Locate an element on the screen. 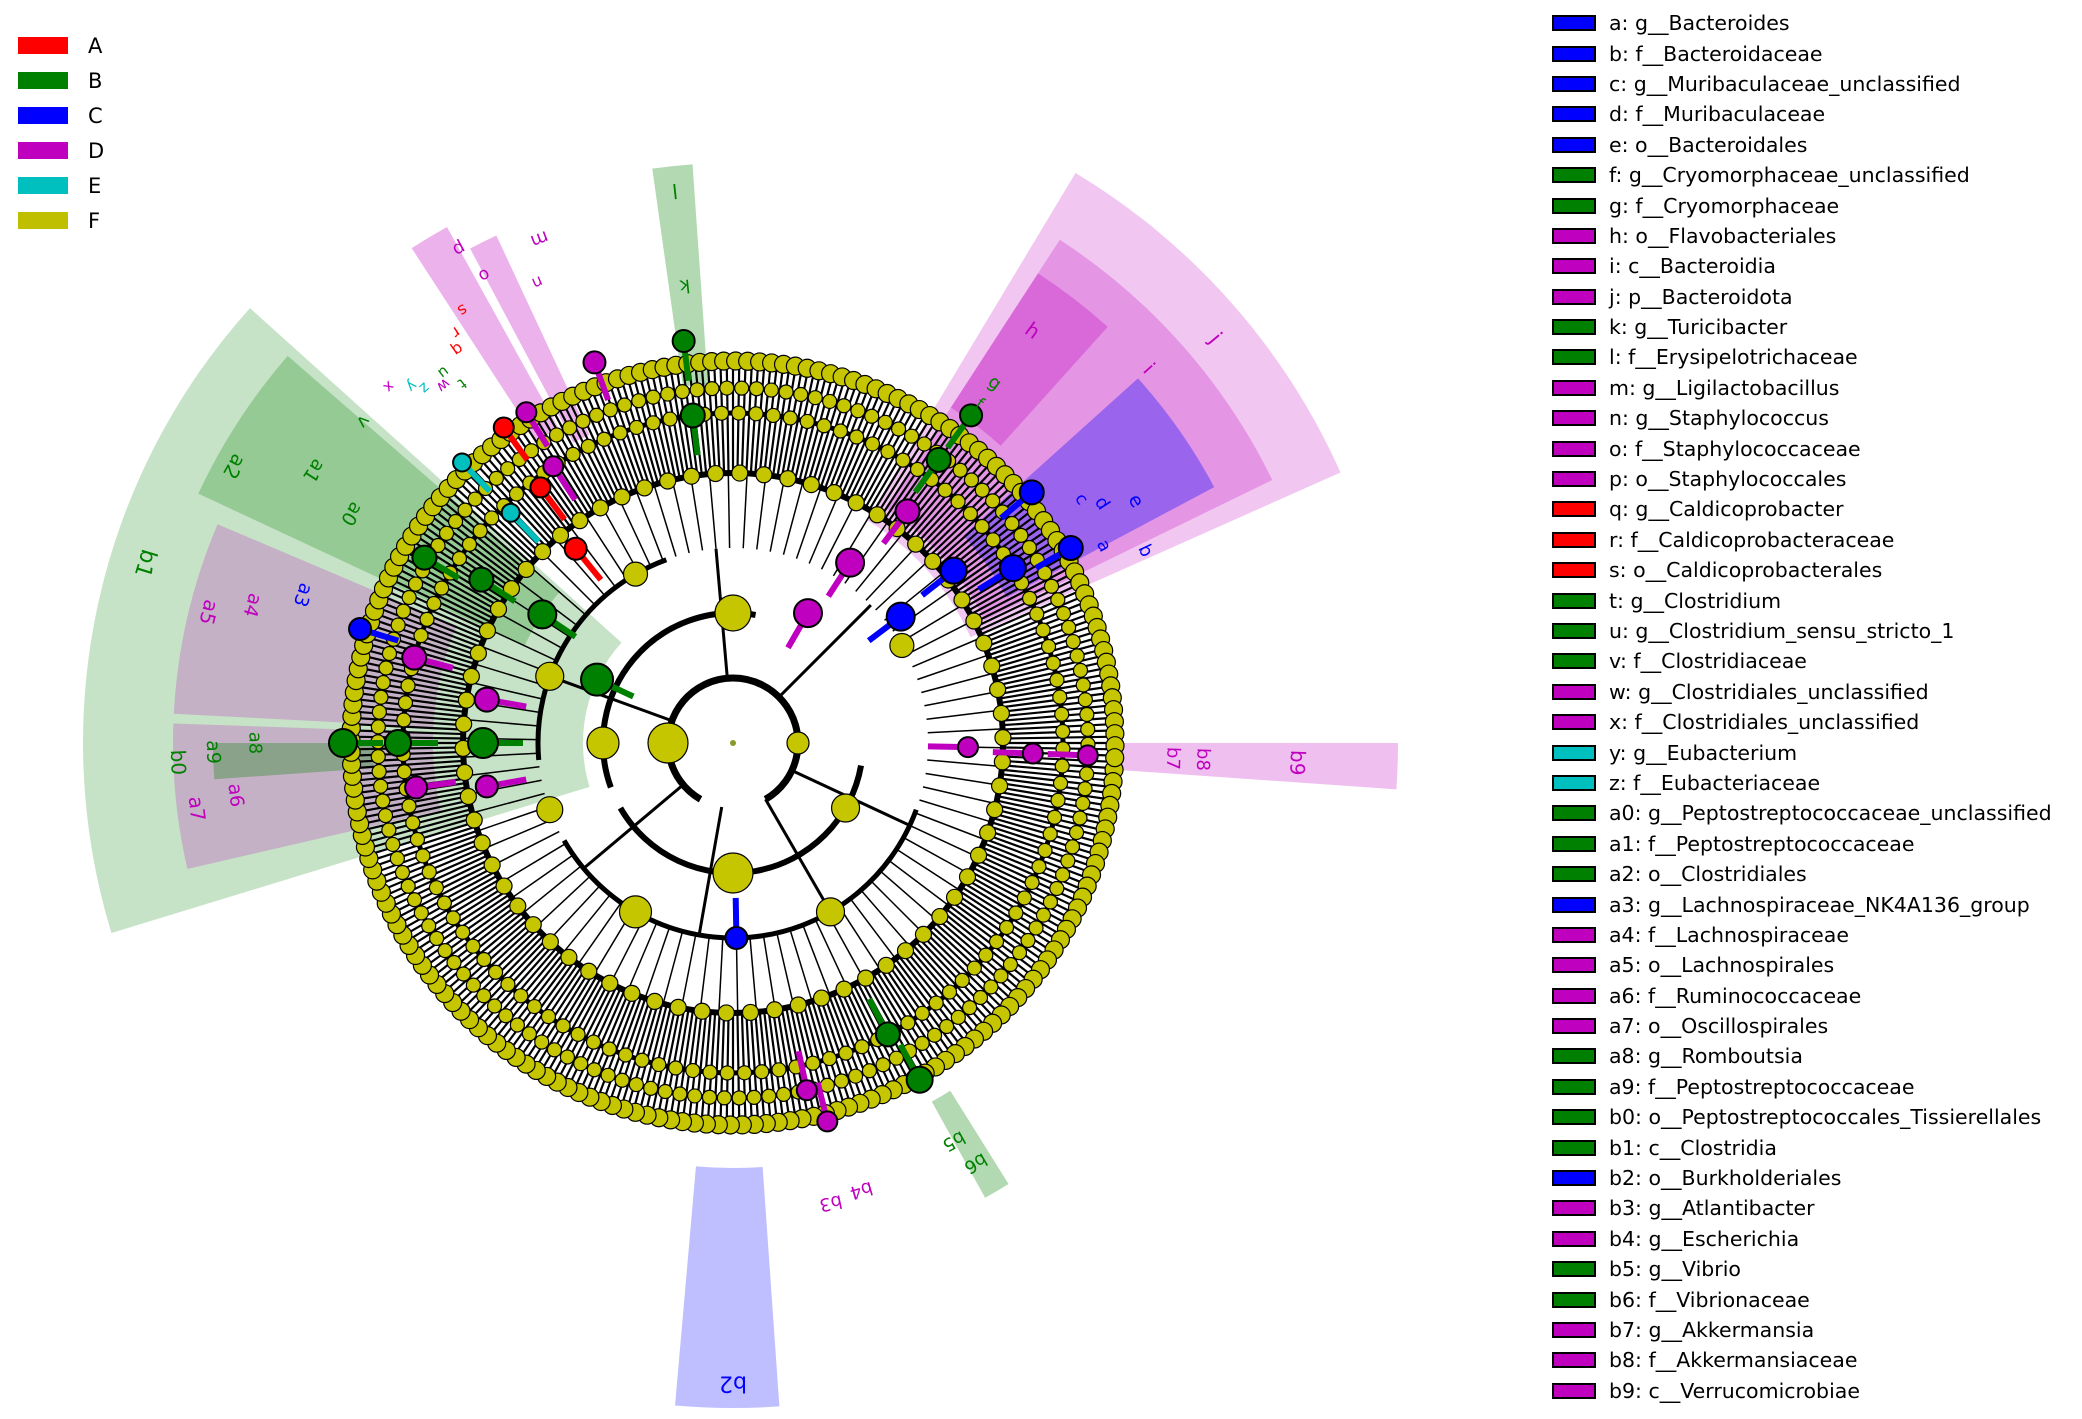 Image resolution: width=2082 pixels, height=1419 pixels. biomarker-node-r is located at coordinates (540, 487).